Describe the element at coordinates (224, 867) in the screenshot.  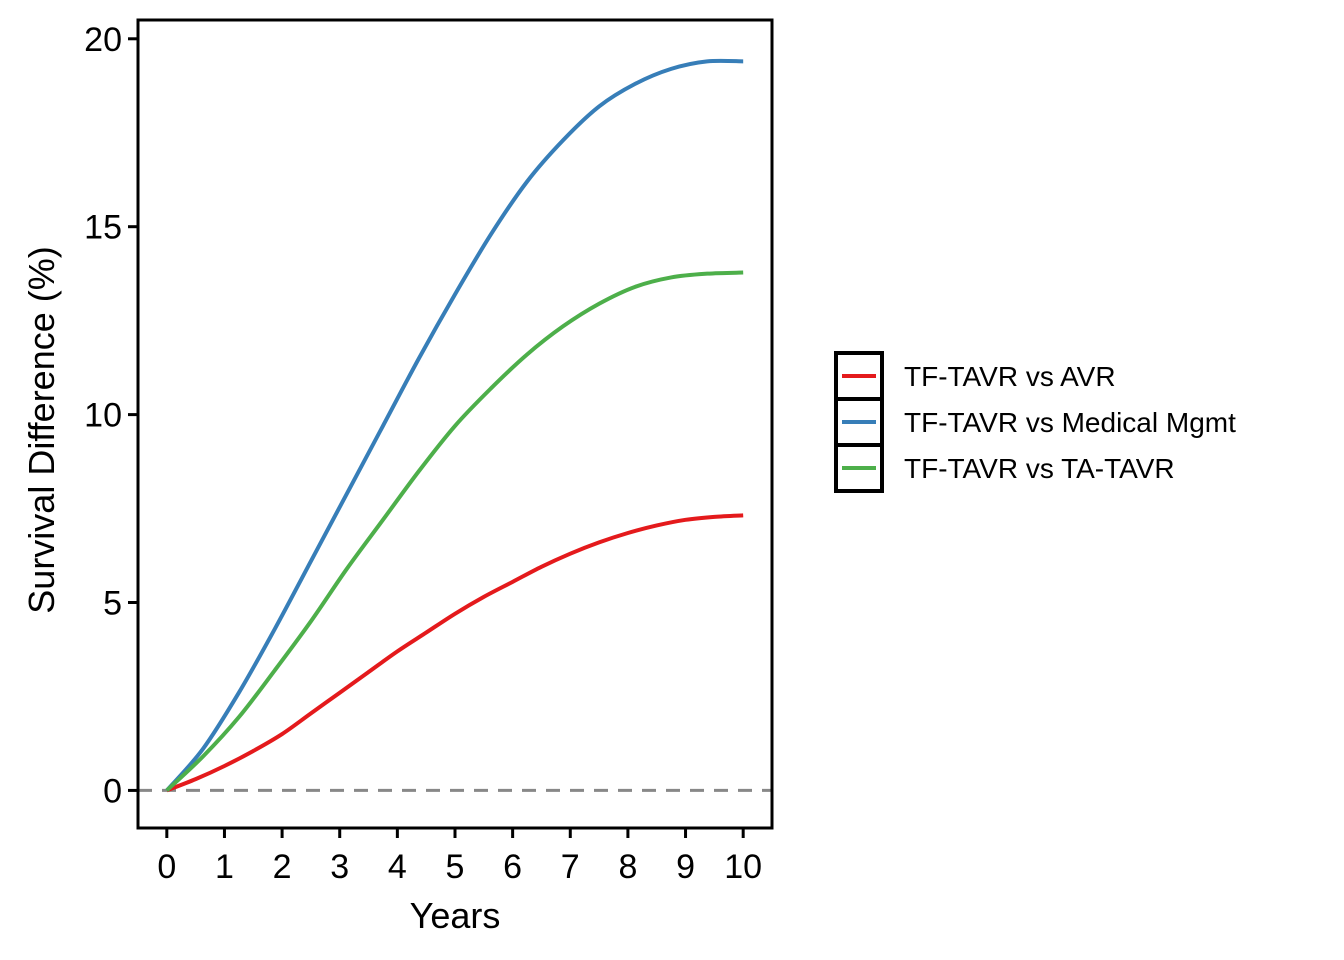
I see `x-tick-label: 1` at that location.